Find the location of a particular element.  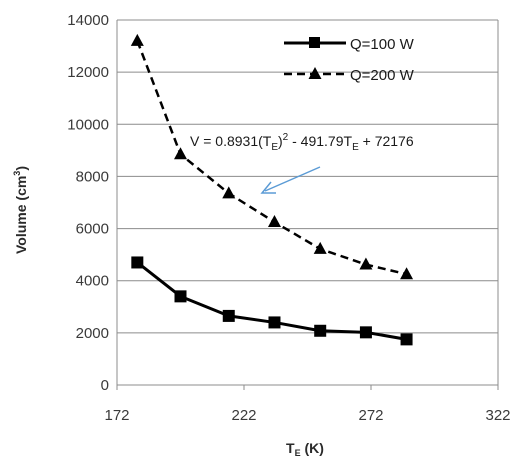

y-tick-labels: 0 2000 4000 6000 8000 10000 12000 14000 is located at coordinates (88, 203).